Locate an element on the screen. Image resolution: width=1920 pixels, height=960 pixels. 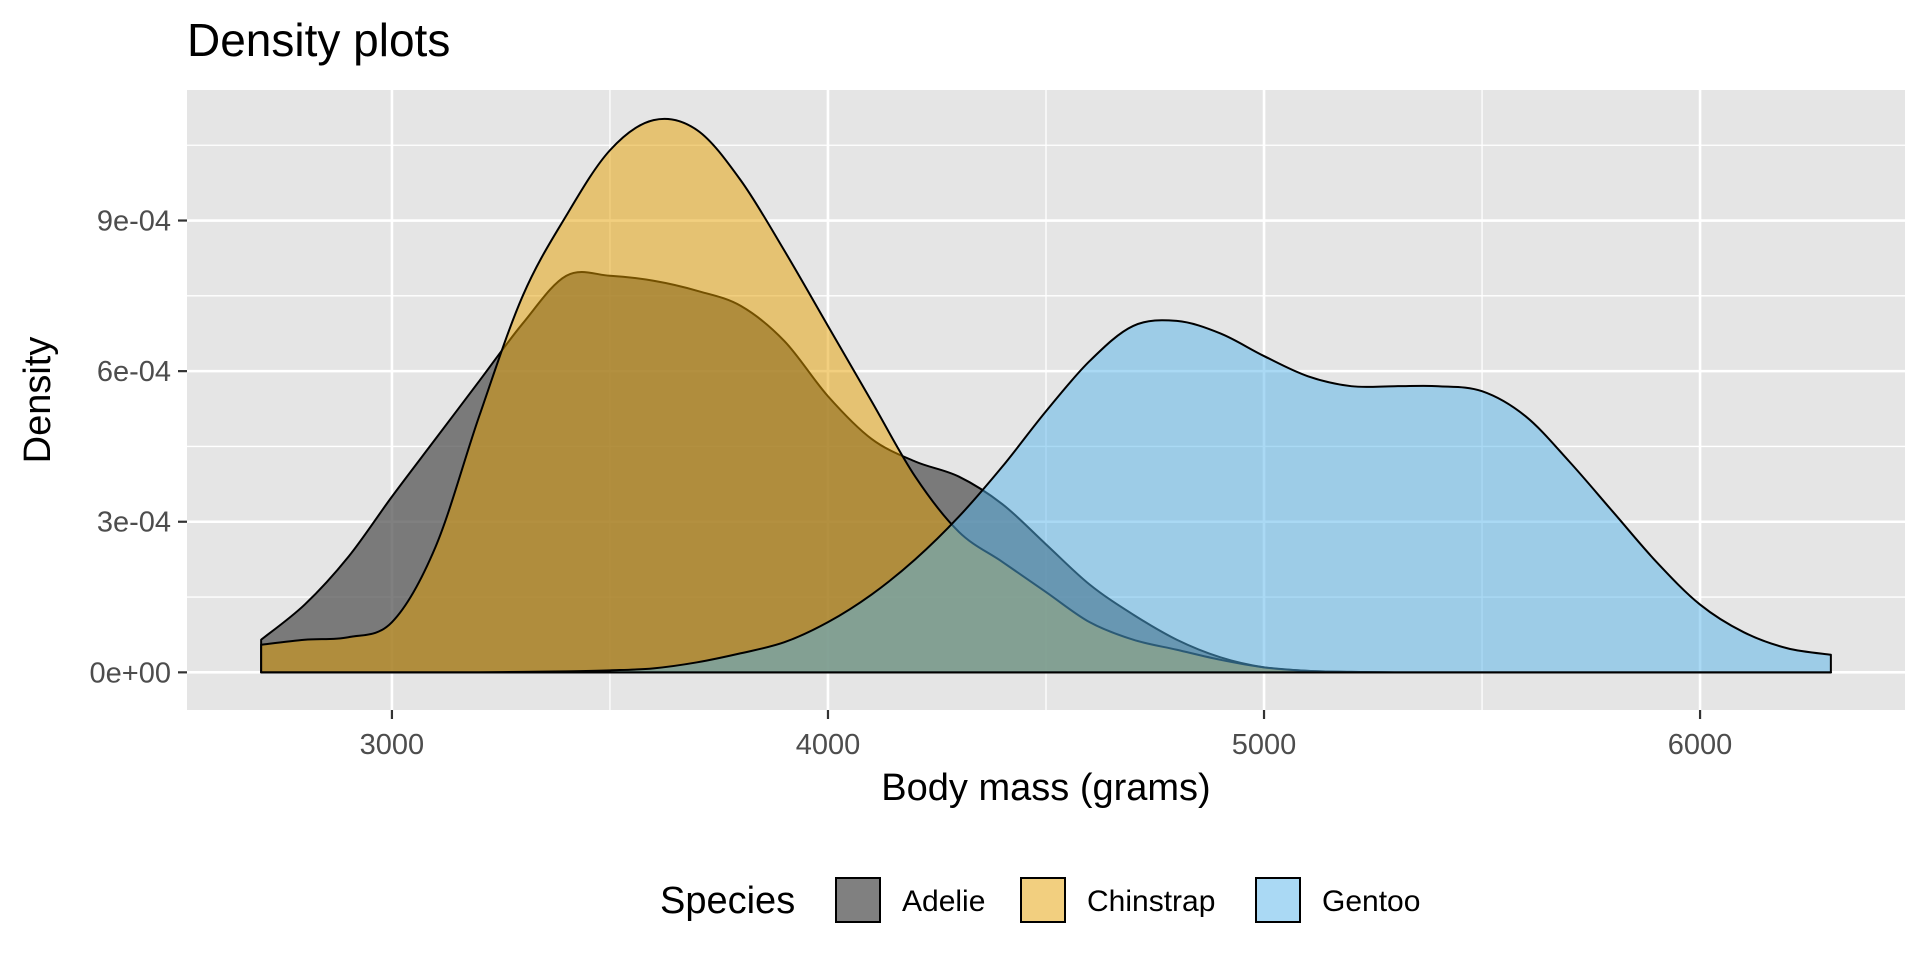
x-axis-ticks: 3000 4000 5000 6000 is located at coordinates (1046, 735).